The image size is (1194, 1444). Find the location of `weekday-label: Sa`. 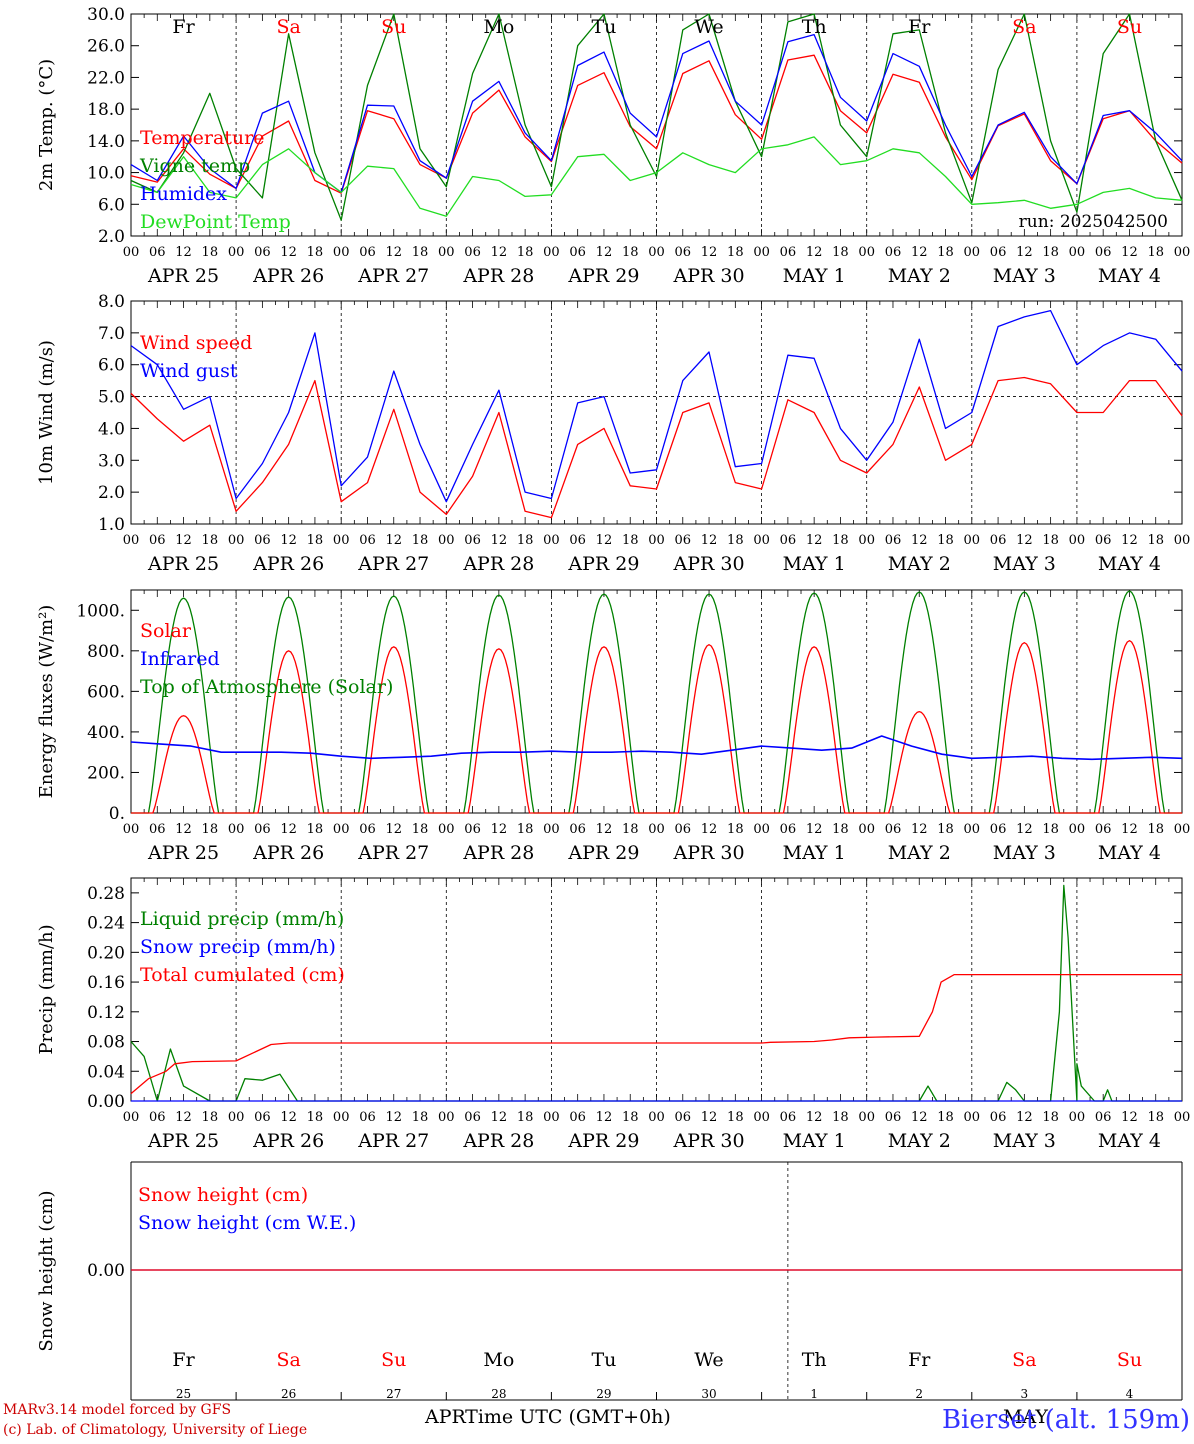

weekday-label: Sa is located at coordinates (1024, 27).